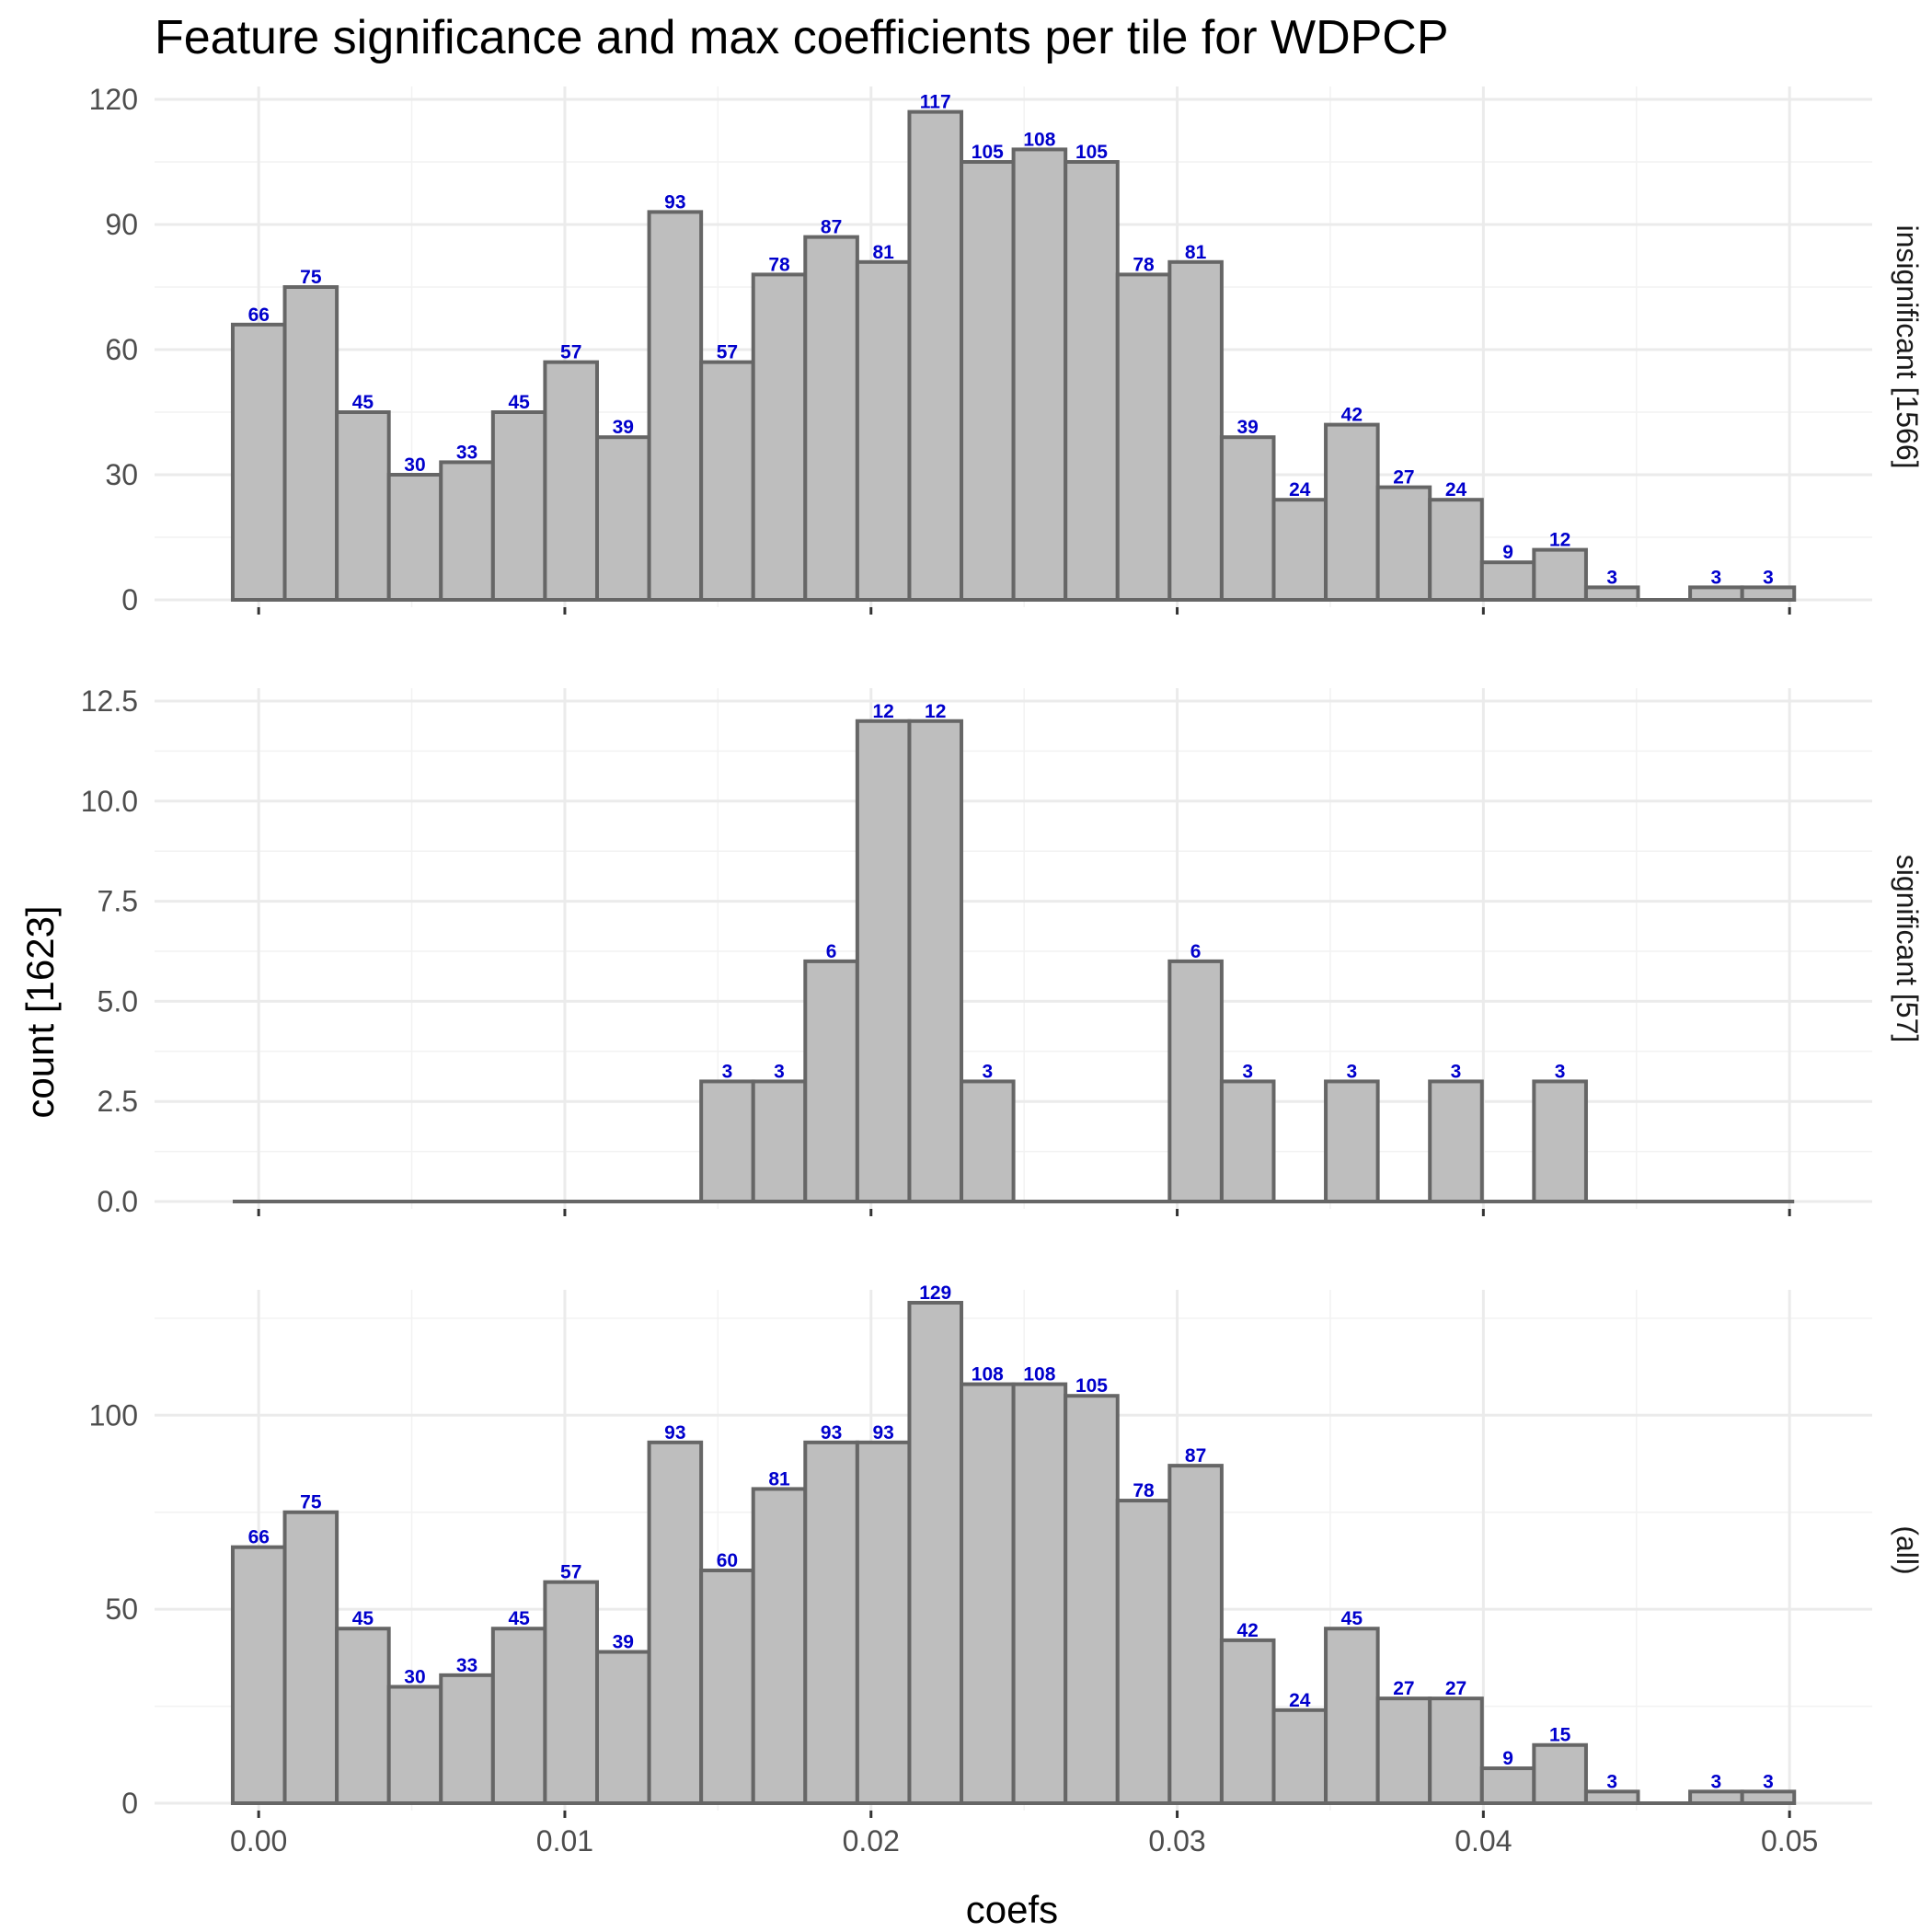  What do you see at coordinates (118, 1001) in the screenshot?
I see `y-tick-label: 5.0` at bounding box center [118, 1001].